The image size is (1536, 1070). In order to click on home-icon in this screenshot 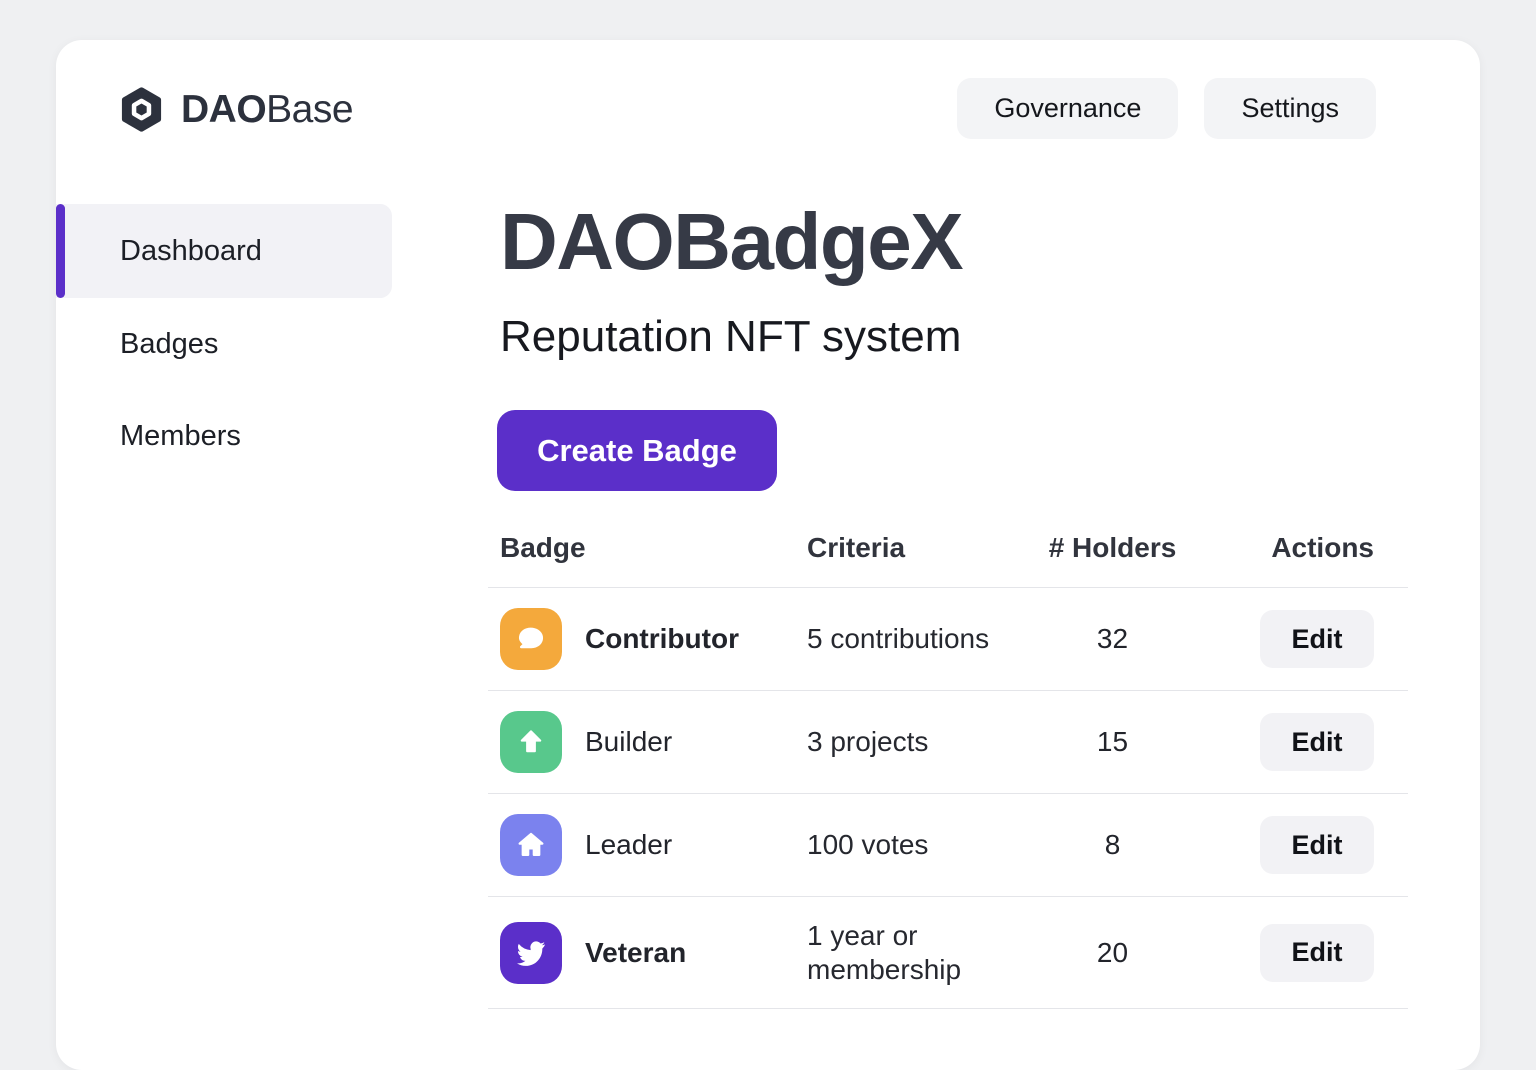, I will do `click(531, 845)`.